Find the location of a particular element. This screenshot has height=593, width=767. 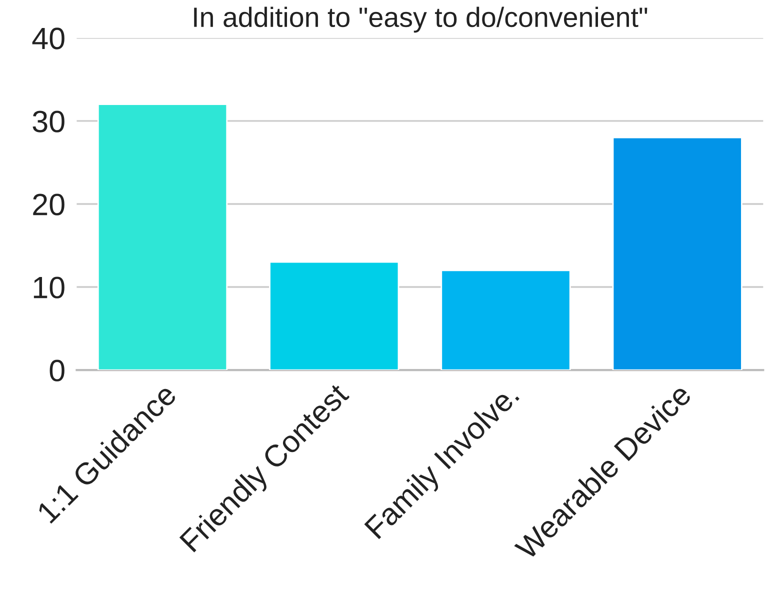

y-tick-label: 0 is located at coordinates (57, 371).